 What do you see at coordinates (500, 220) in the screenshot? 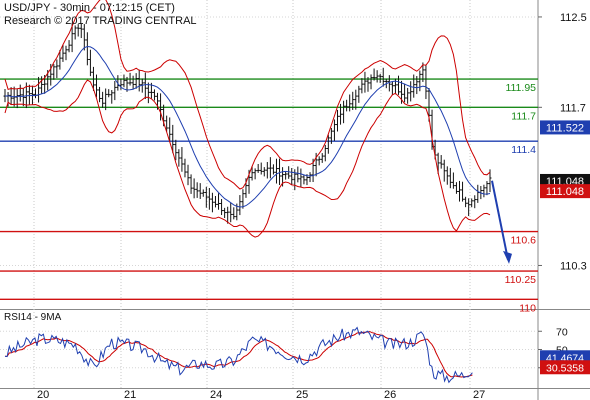
I see `forecast-arrow` at bounding box center [500, 220].